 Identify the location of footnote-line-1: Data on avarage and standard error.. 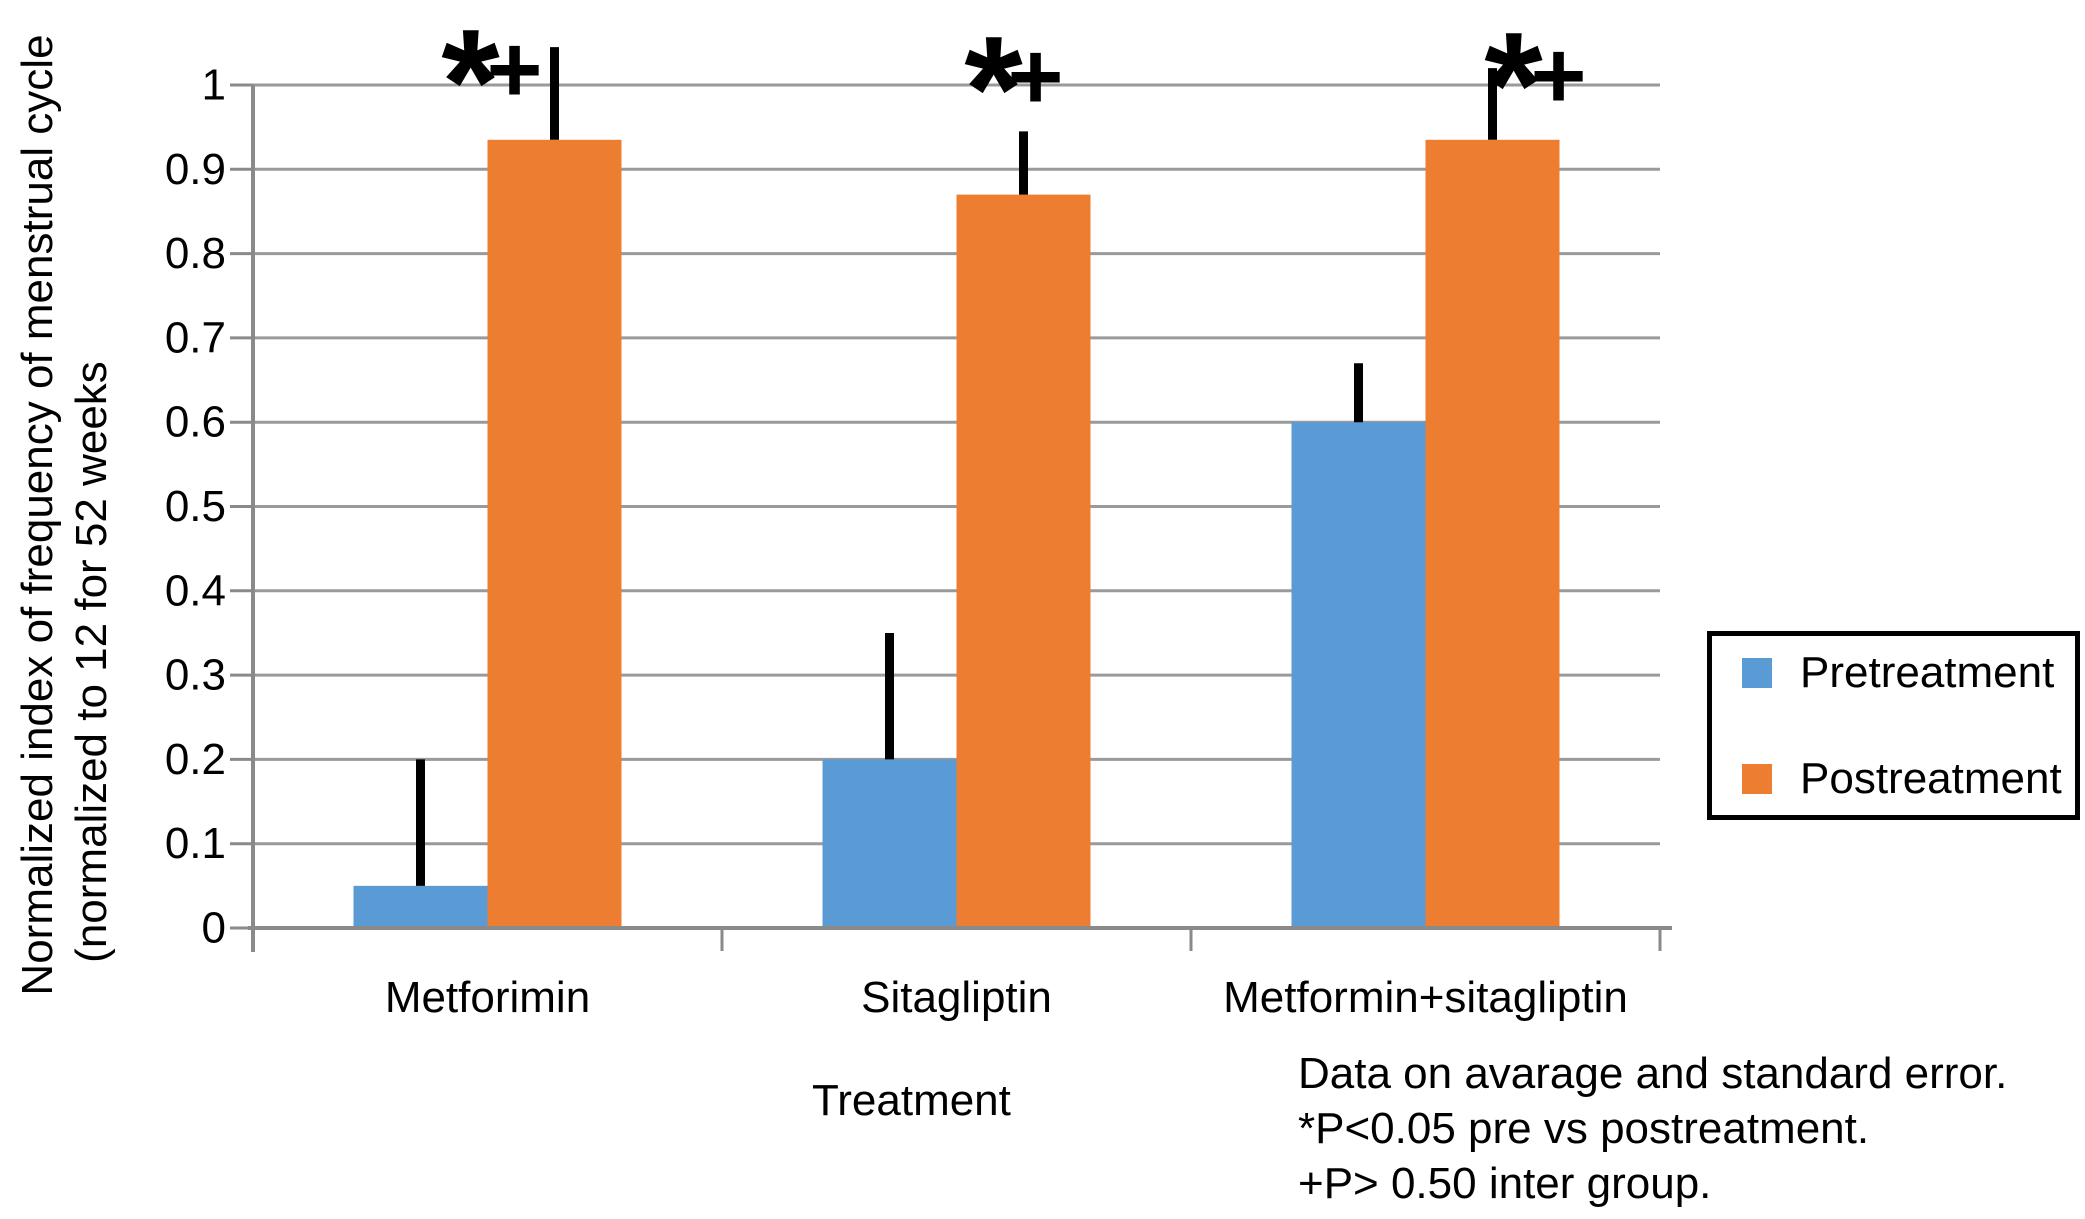
(1653, 1073).